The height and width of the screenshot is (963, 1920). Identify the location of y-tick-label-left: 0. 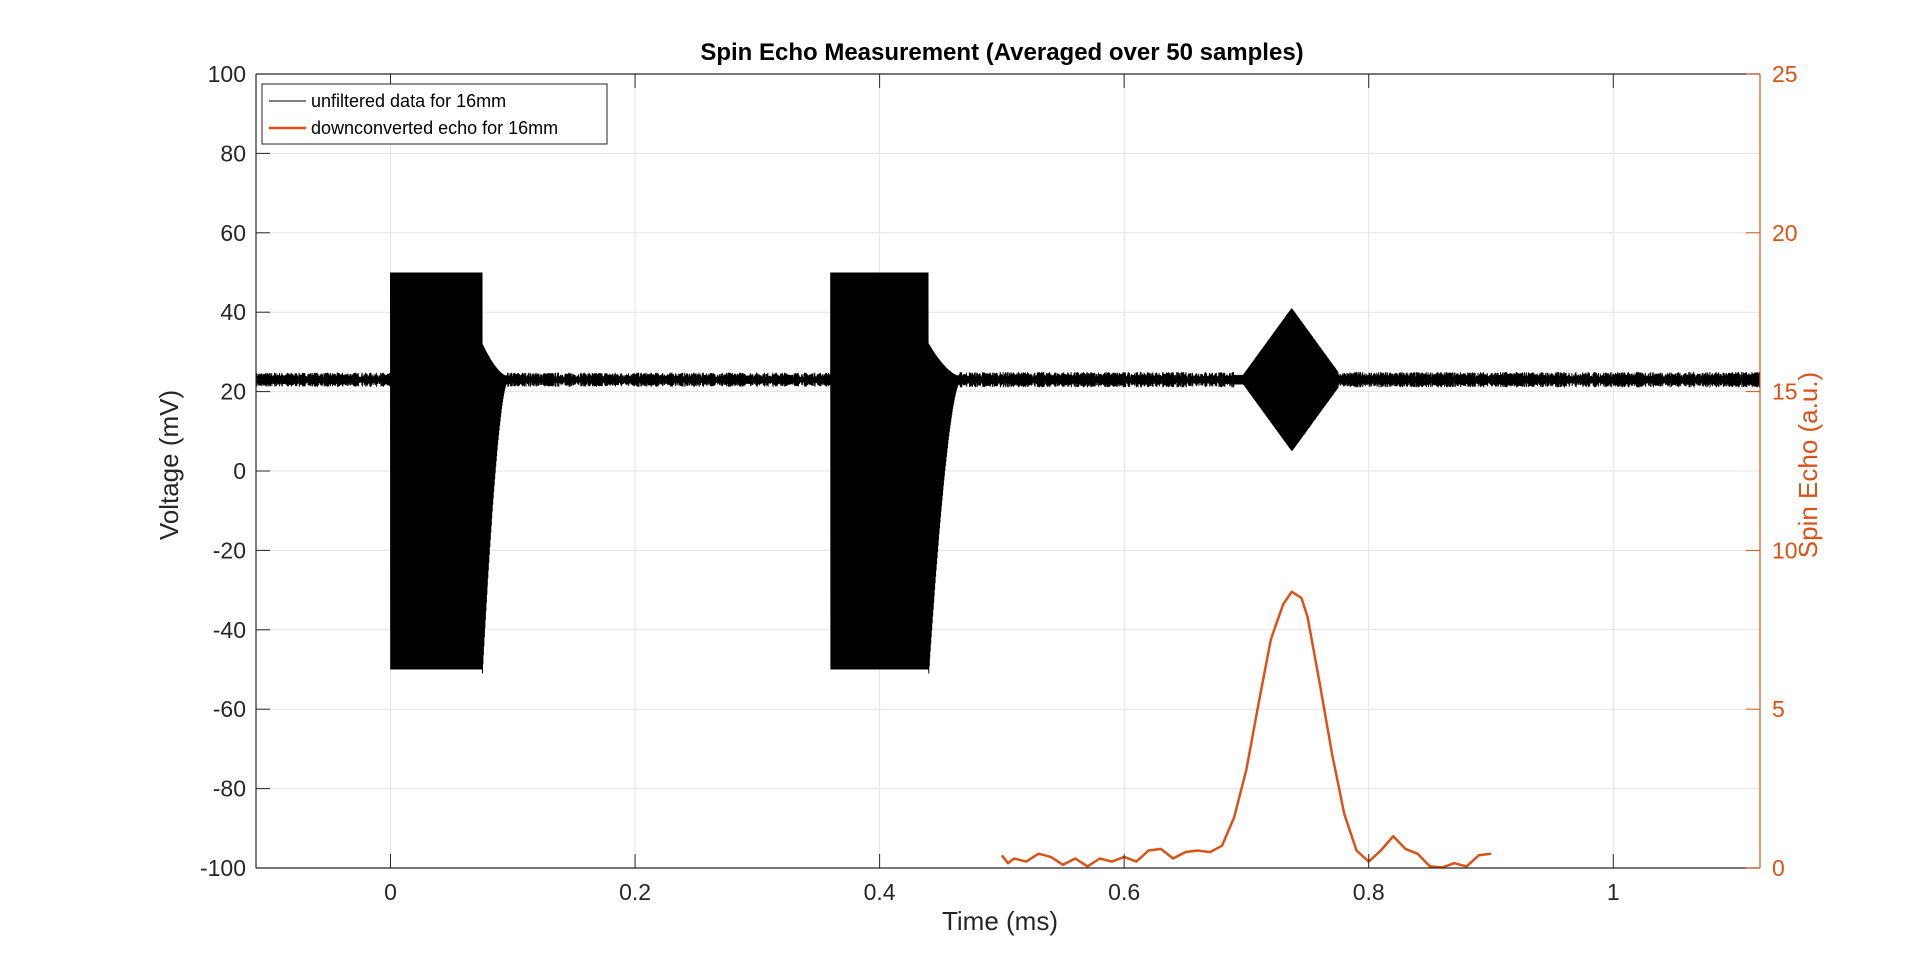
(239, 471).